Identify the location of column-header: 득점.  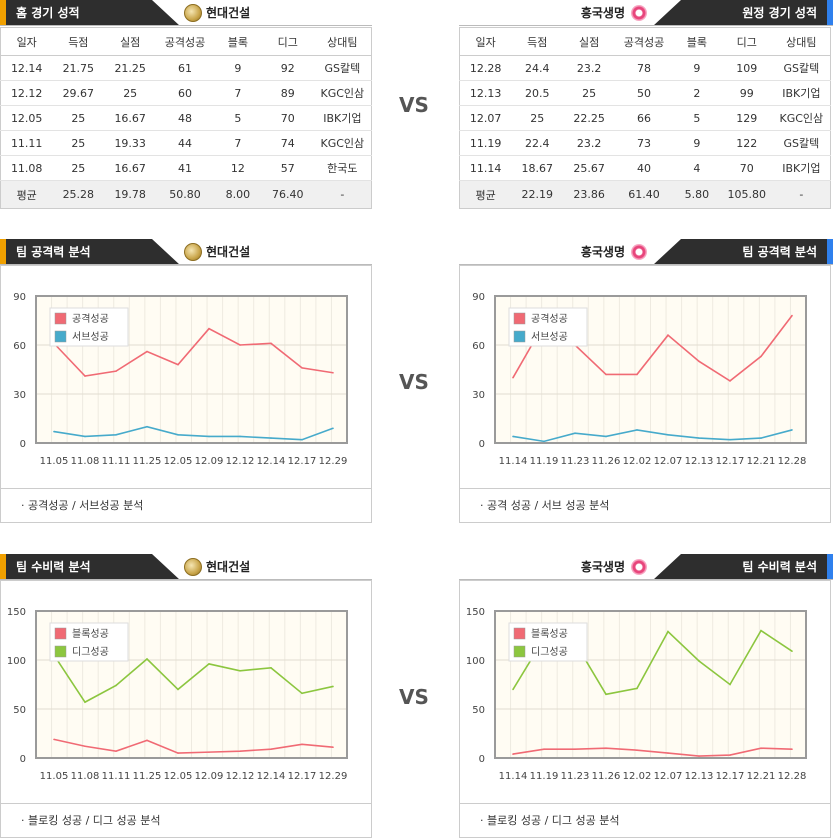
(537, 41).